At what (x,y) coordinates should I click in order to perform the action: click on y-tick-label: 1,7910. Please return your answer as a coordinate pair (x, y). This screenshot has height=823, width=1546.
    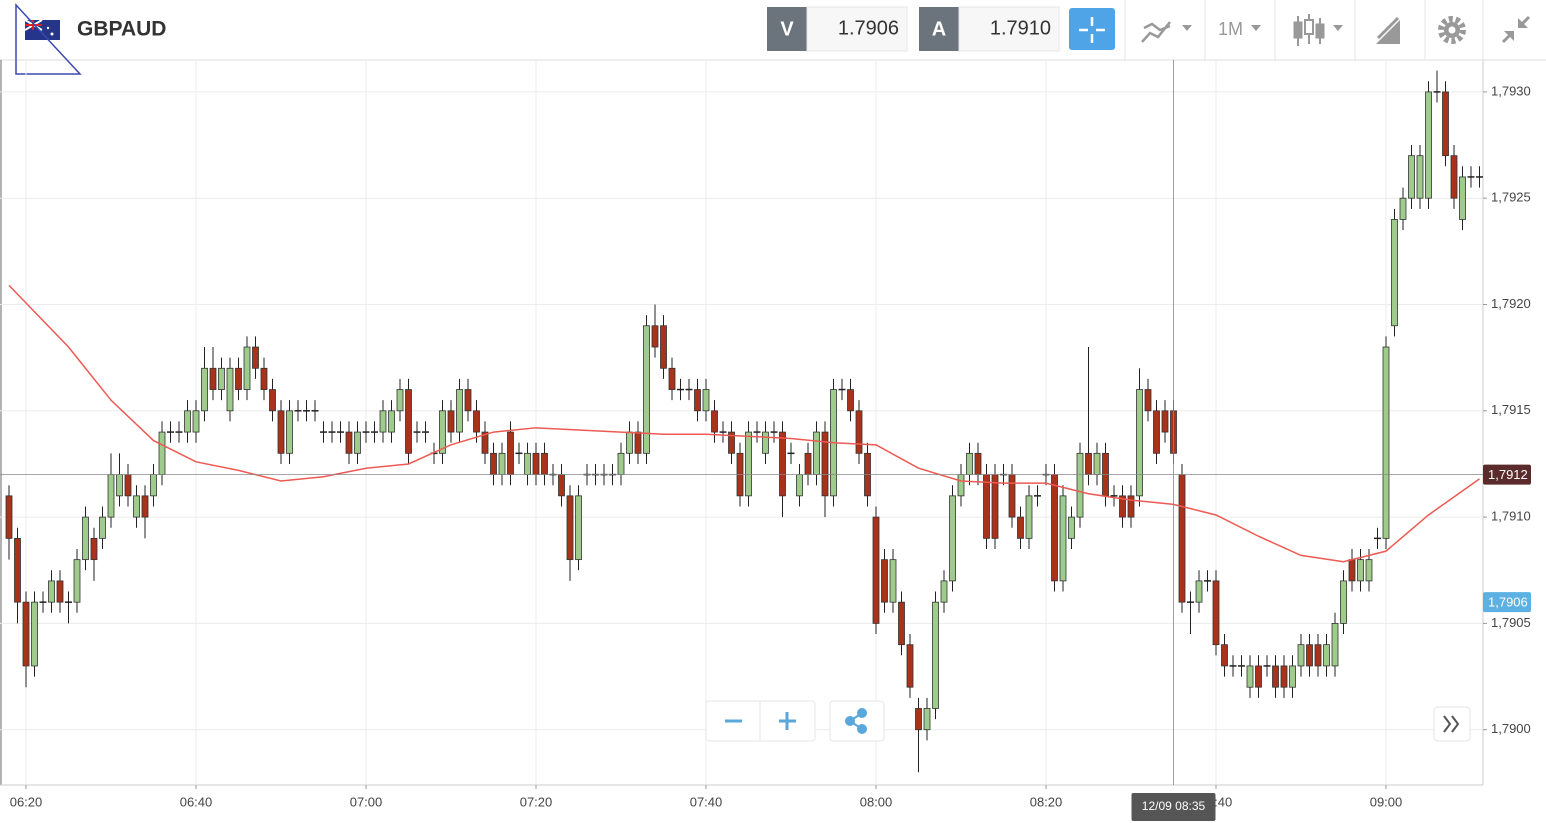
    Looking at the image, I should click on (1511, 516).